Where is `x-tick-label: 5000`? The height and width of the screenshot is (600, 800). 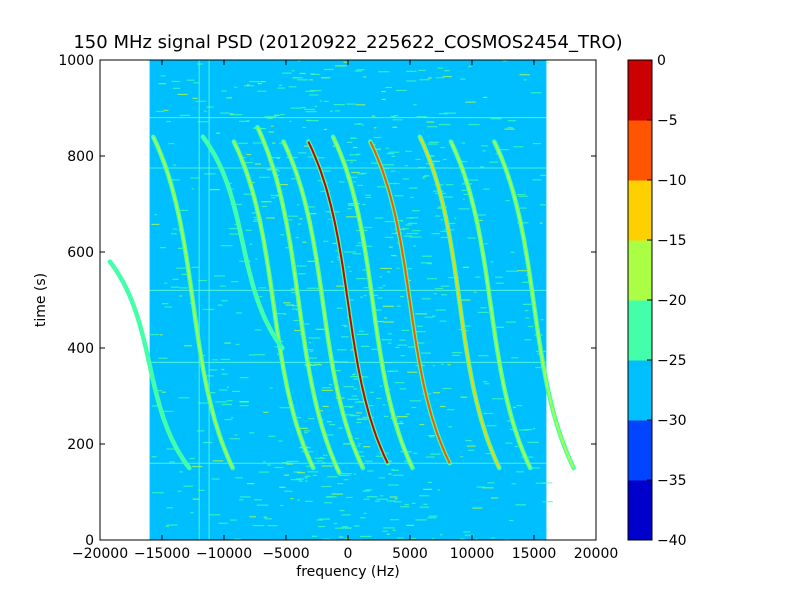 x-tick-label: 5000 is located at coordinates (410, 554).